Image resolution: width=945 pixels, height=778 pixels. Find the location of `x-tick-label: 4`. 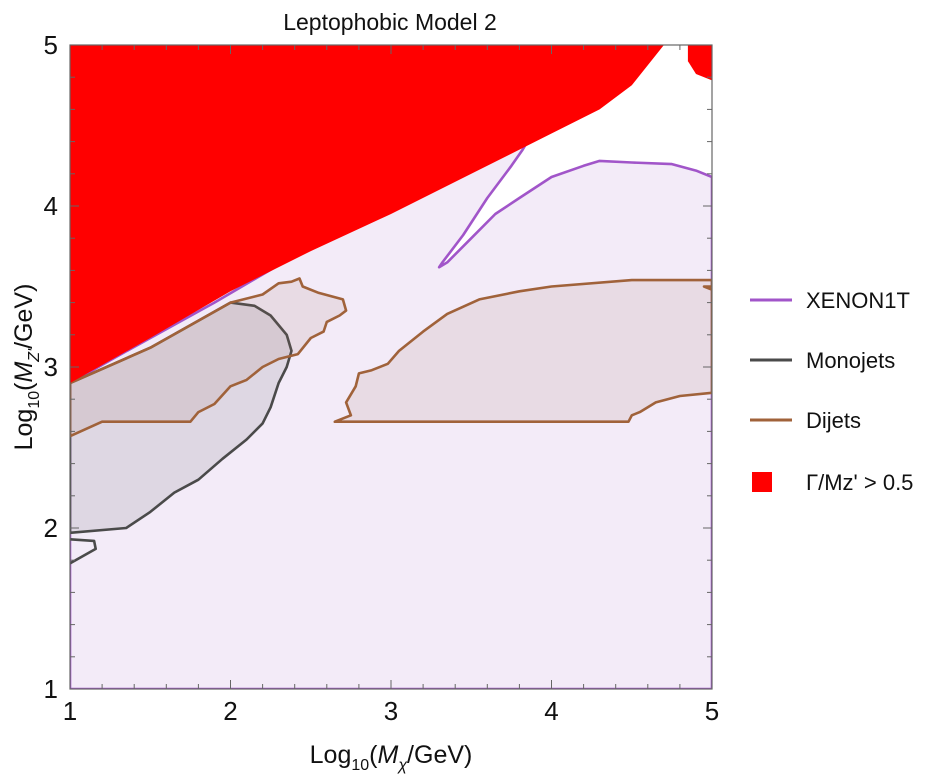

x-tick-label: 4 is located at coordinates (551, 711).